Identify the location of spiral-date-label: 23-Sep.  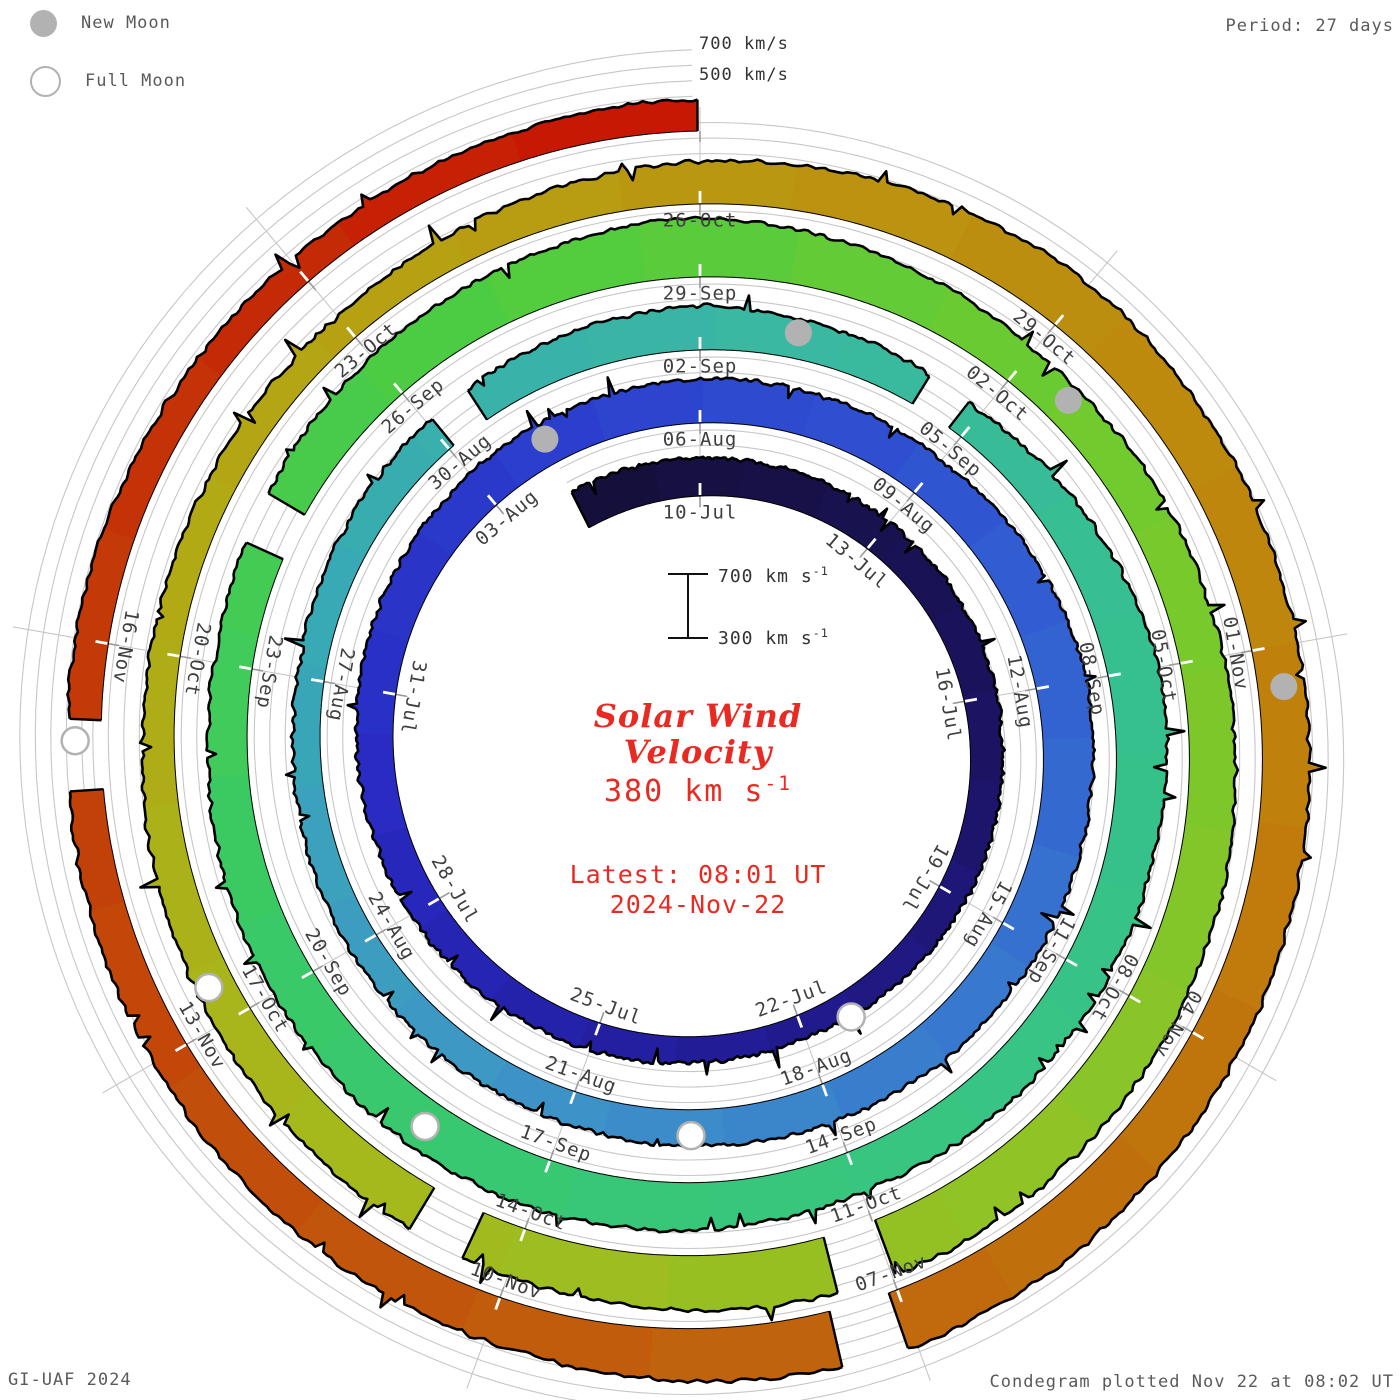
(269, 671).